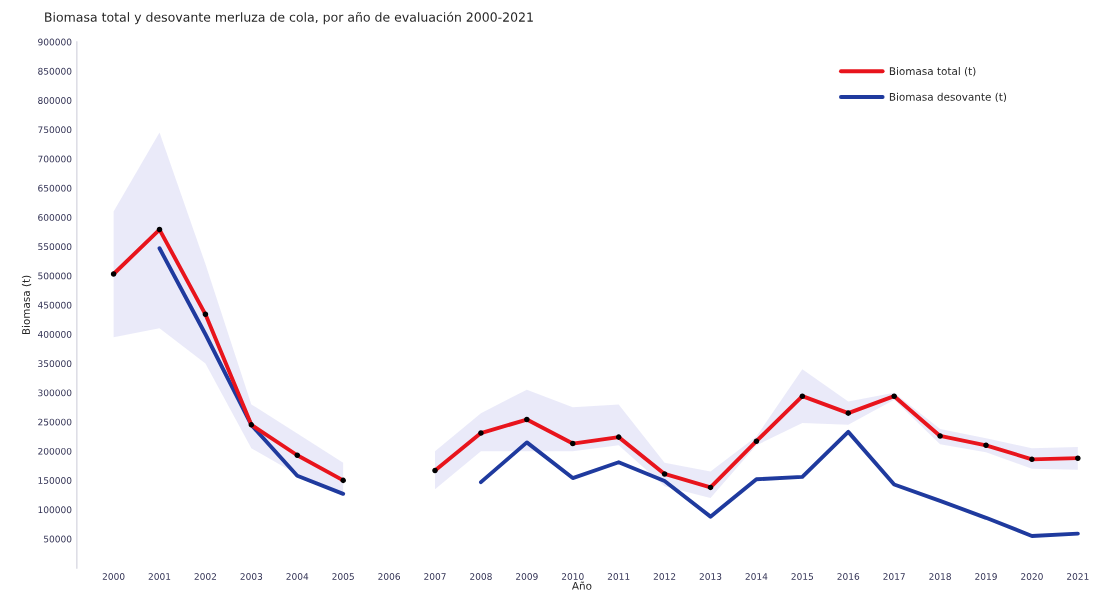 This screenshot has height=598, width=1098. I want to click on y-tick-label: 450000, so click(54, 305).